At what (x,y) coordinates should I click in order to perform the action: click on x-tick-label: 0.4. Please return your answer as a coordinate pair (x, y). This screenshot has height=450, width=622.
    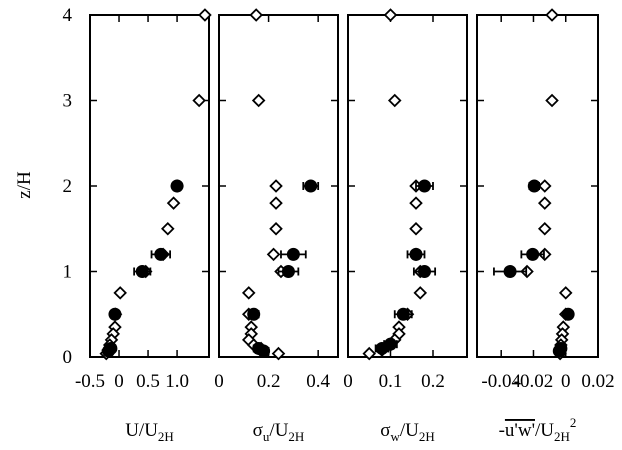
    Looking at the image, I should click on (318, 381).